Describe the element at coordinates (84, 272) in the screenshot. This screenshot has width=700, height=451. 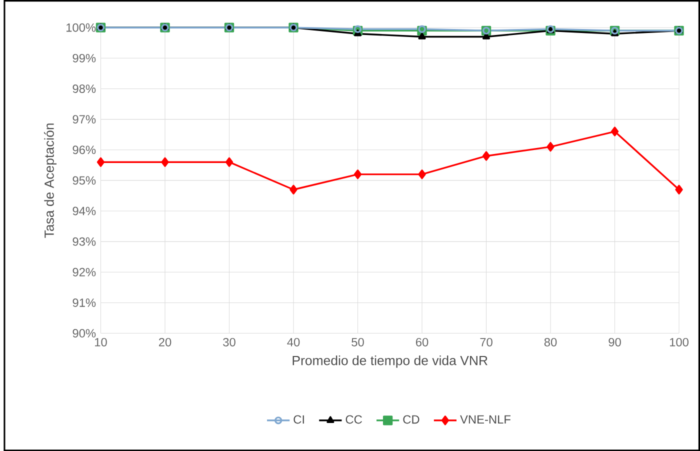
I see `y-tick-label: 92%` at that location.